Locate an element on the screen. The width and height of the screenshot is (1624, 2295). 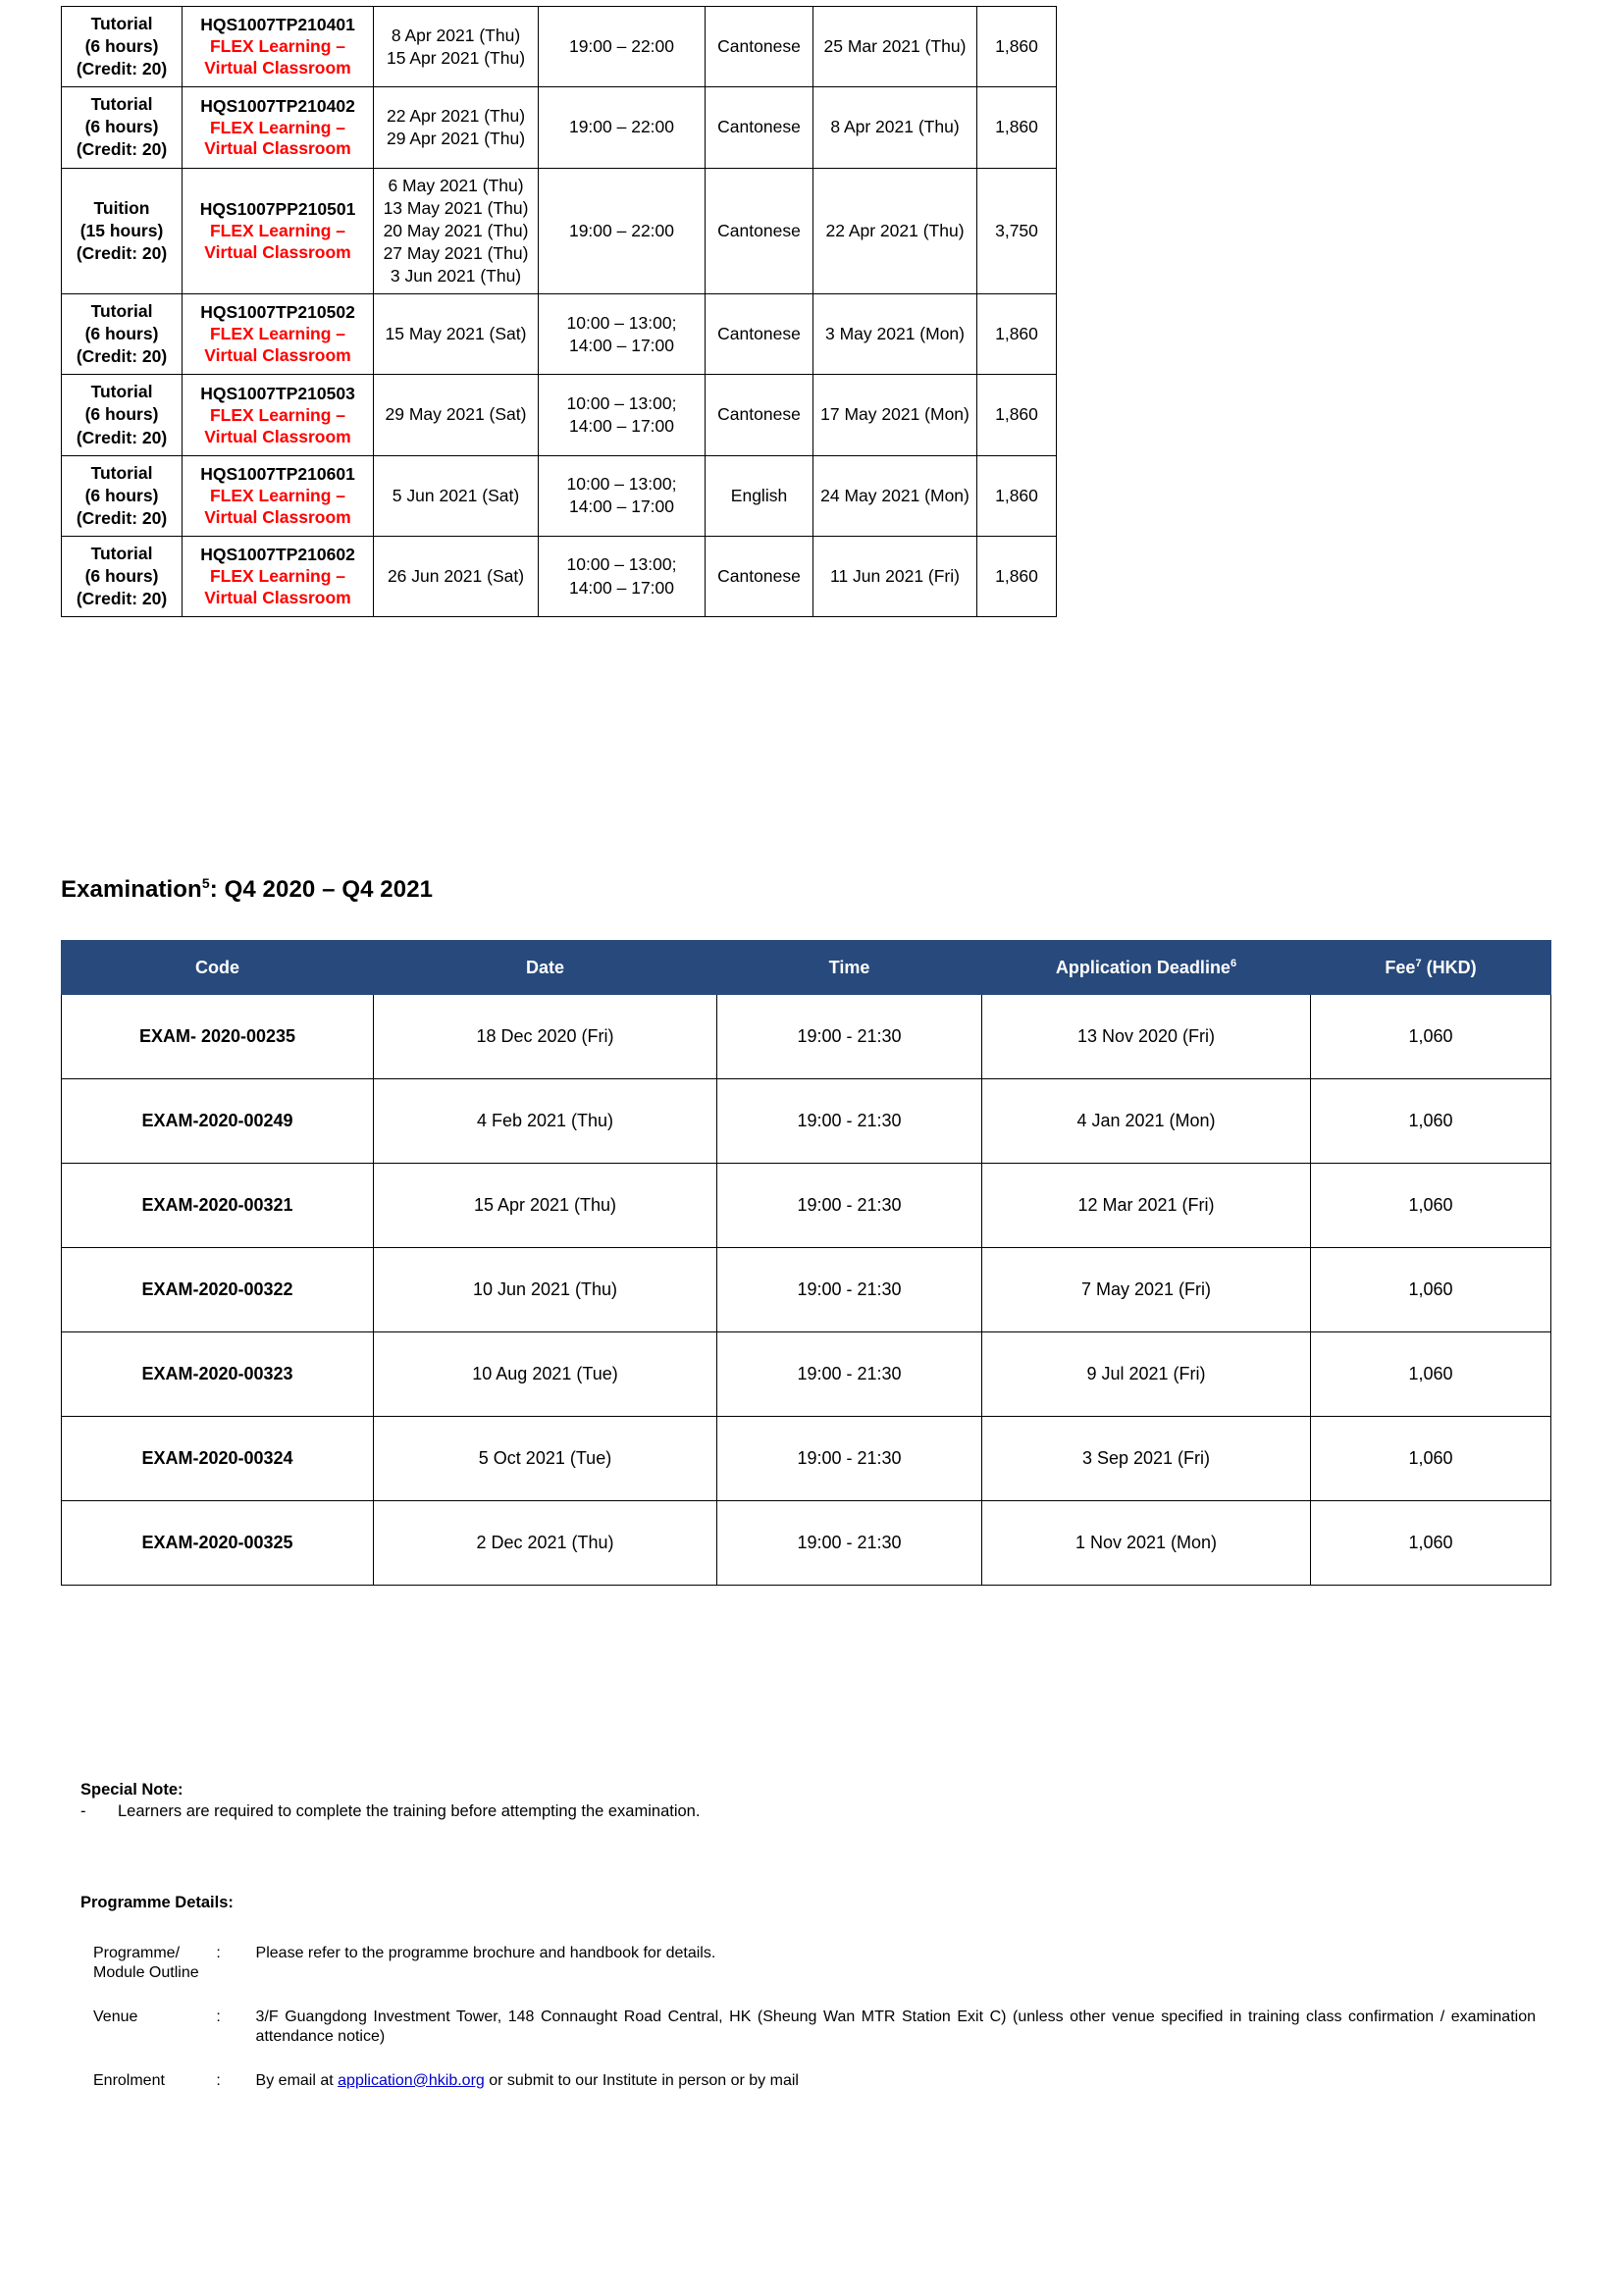
examination-code-cell: EXAM-2020-00321 is located at coordinates (217, 1206).